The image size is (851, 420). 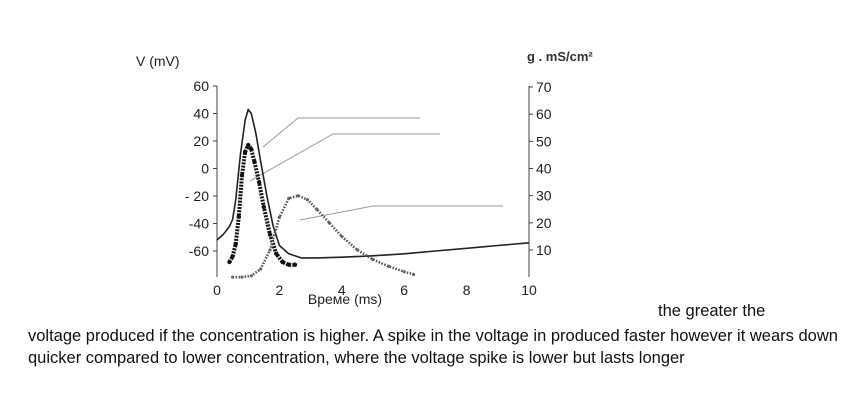 What do you see at coordinates (560, 56) in the screenshot?
I see `y-axis-label-right: g . mS/cm²` at bounding box center [560, 56].